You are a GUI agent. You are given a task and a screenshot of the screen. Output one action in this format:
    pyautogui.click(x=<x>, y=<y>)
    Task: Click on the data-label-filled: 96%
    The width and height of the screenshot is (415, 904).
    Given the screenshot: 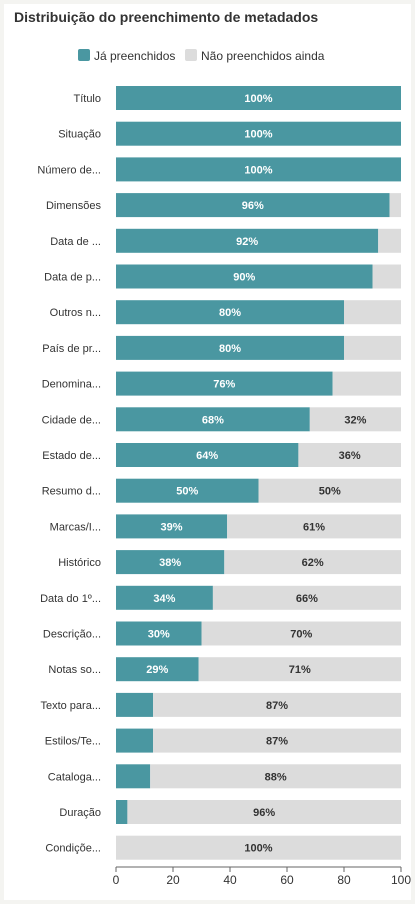 What is the action you would take?
    pyautogui.click(x=253, y=206)
    